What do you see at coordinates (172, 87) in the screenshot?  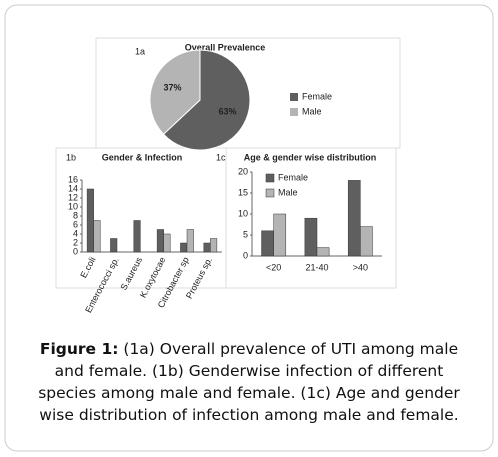 I see `value-label: 37%` at bounding box center [172, 87].